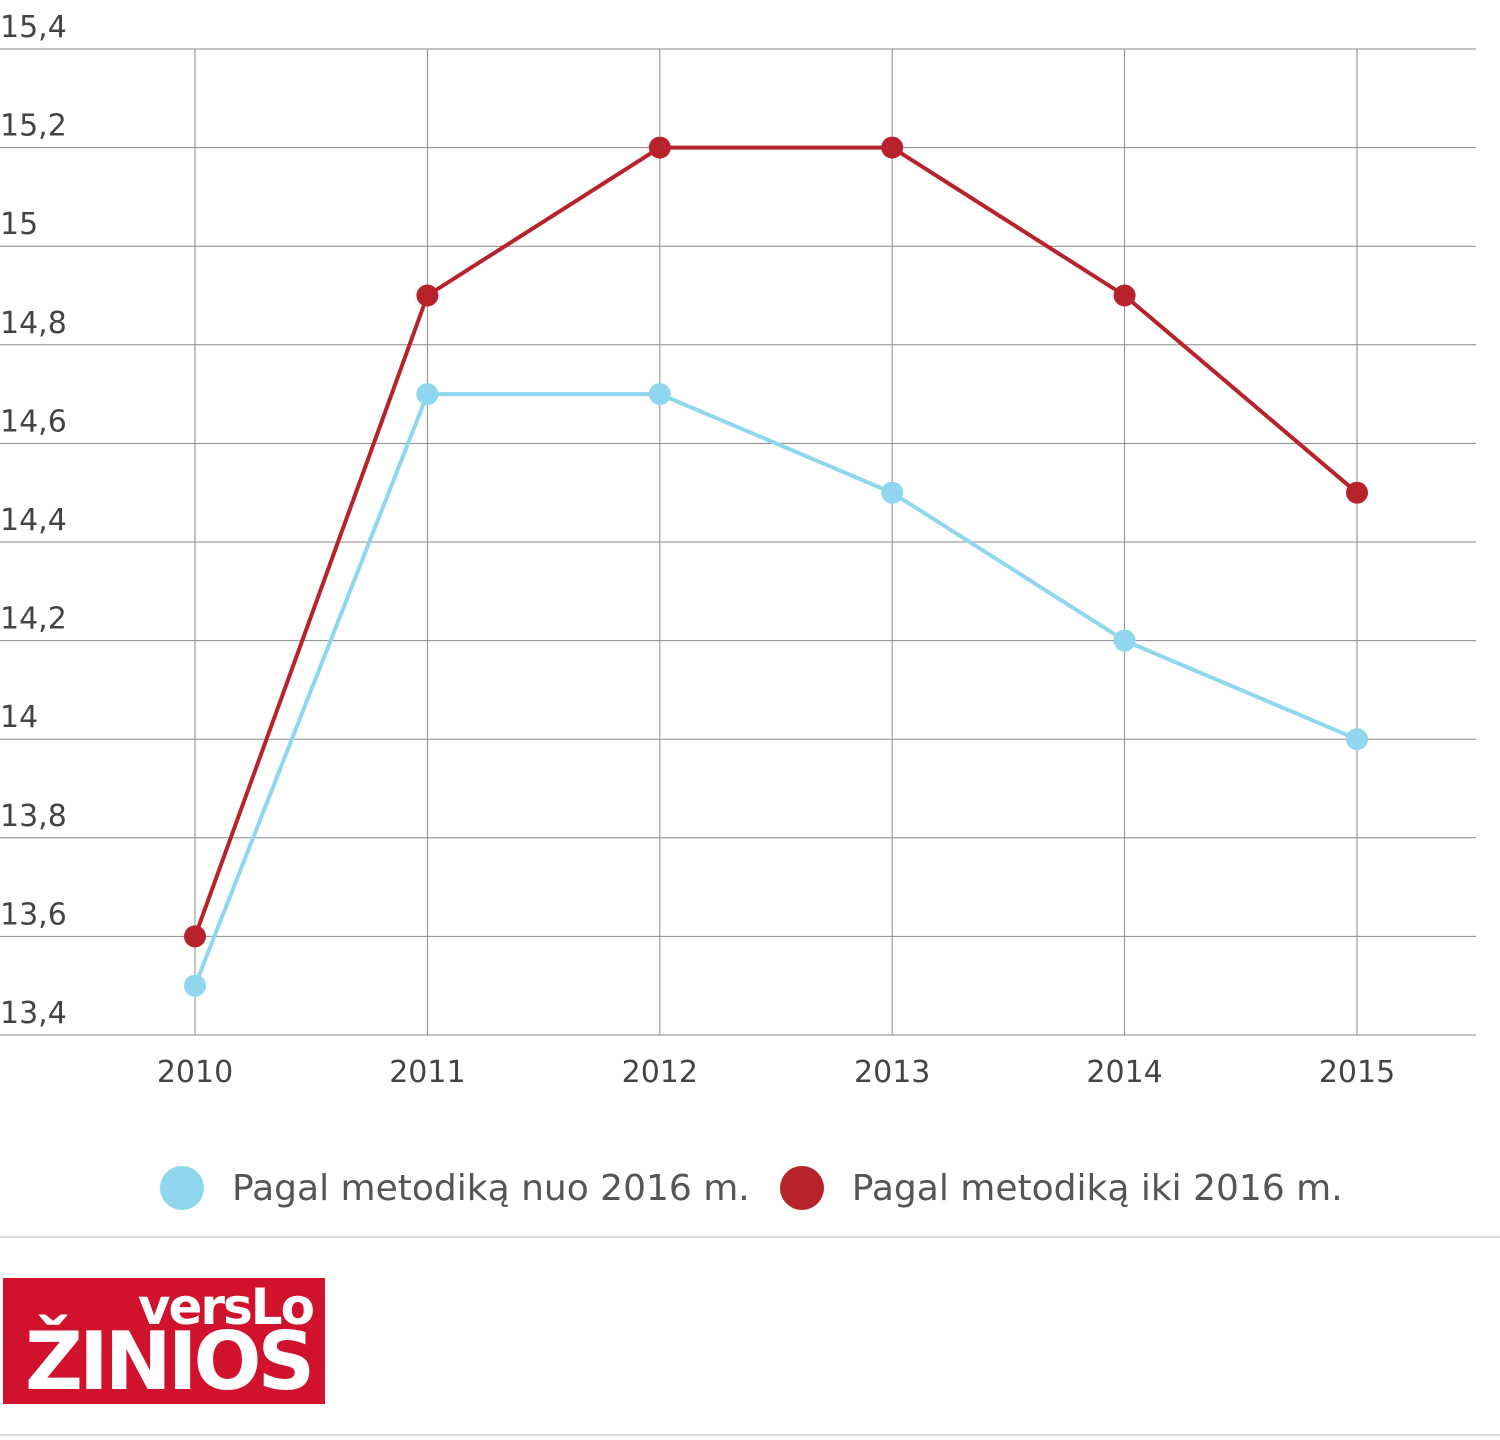  I want to click on x-axis: 2010 2011 2012 2013 2014 2015, so click(776, 1072).